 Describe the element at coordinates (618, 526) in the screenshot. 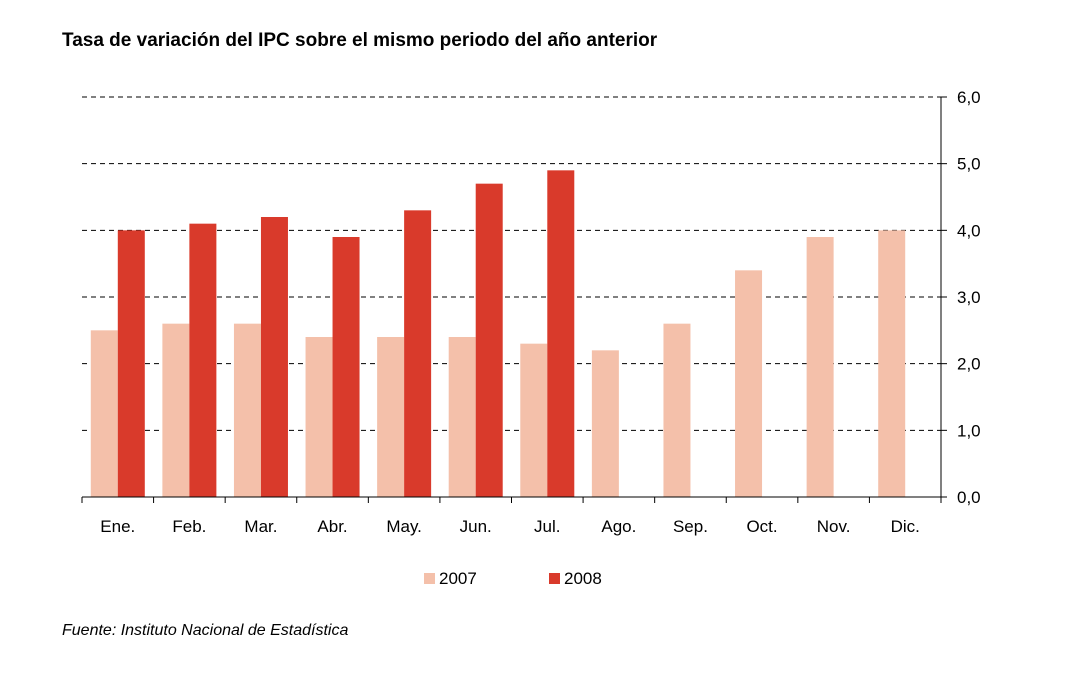

I see `x-tick-label: Ago.` at that location.